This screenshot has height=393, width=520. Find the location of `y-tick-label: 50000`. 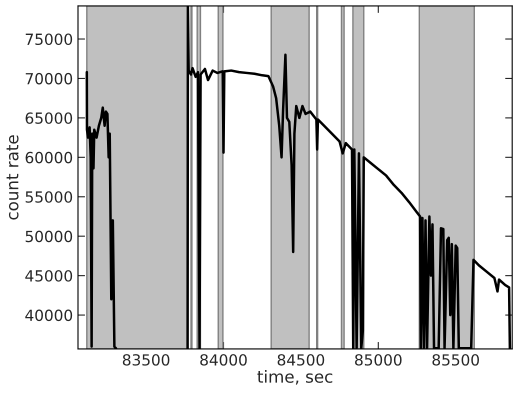

y-tick-label: 50000 is located at coordinates (49, 236).